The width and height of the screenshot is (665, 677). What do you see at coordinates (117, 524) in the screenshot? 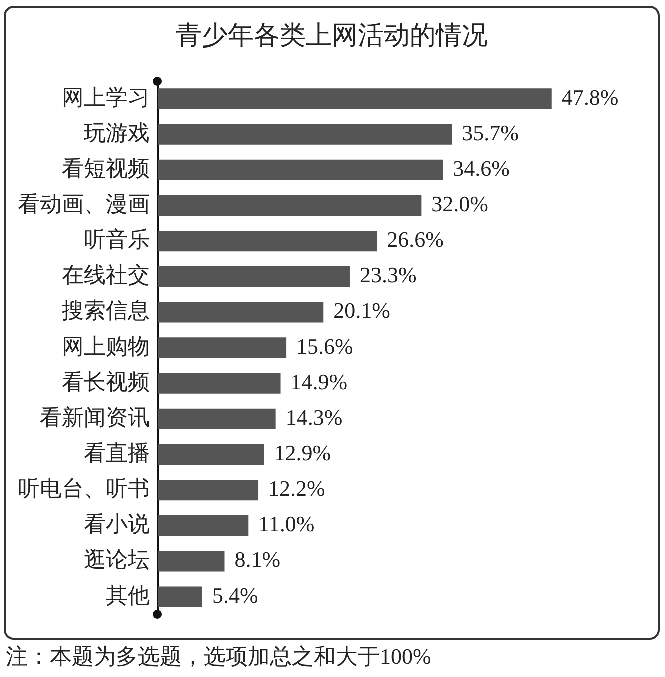
I see `y-tick-label: 看小说` at bounding box center [117, 524].